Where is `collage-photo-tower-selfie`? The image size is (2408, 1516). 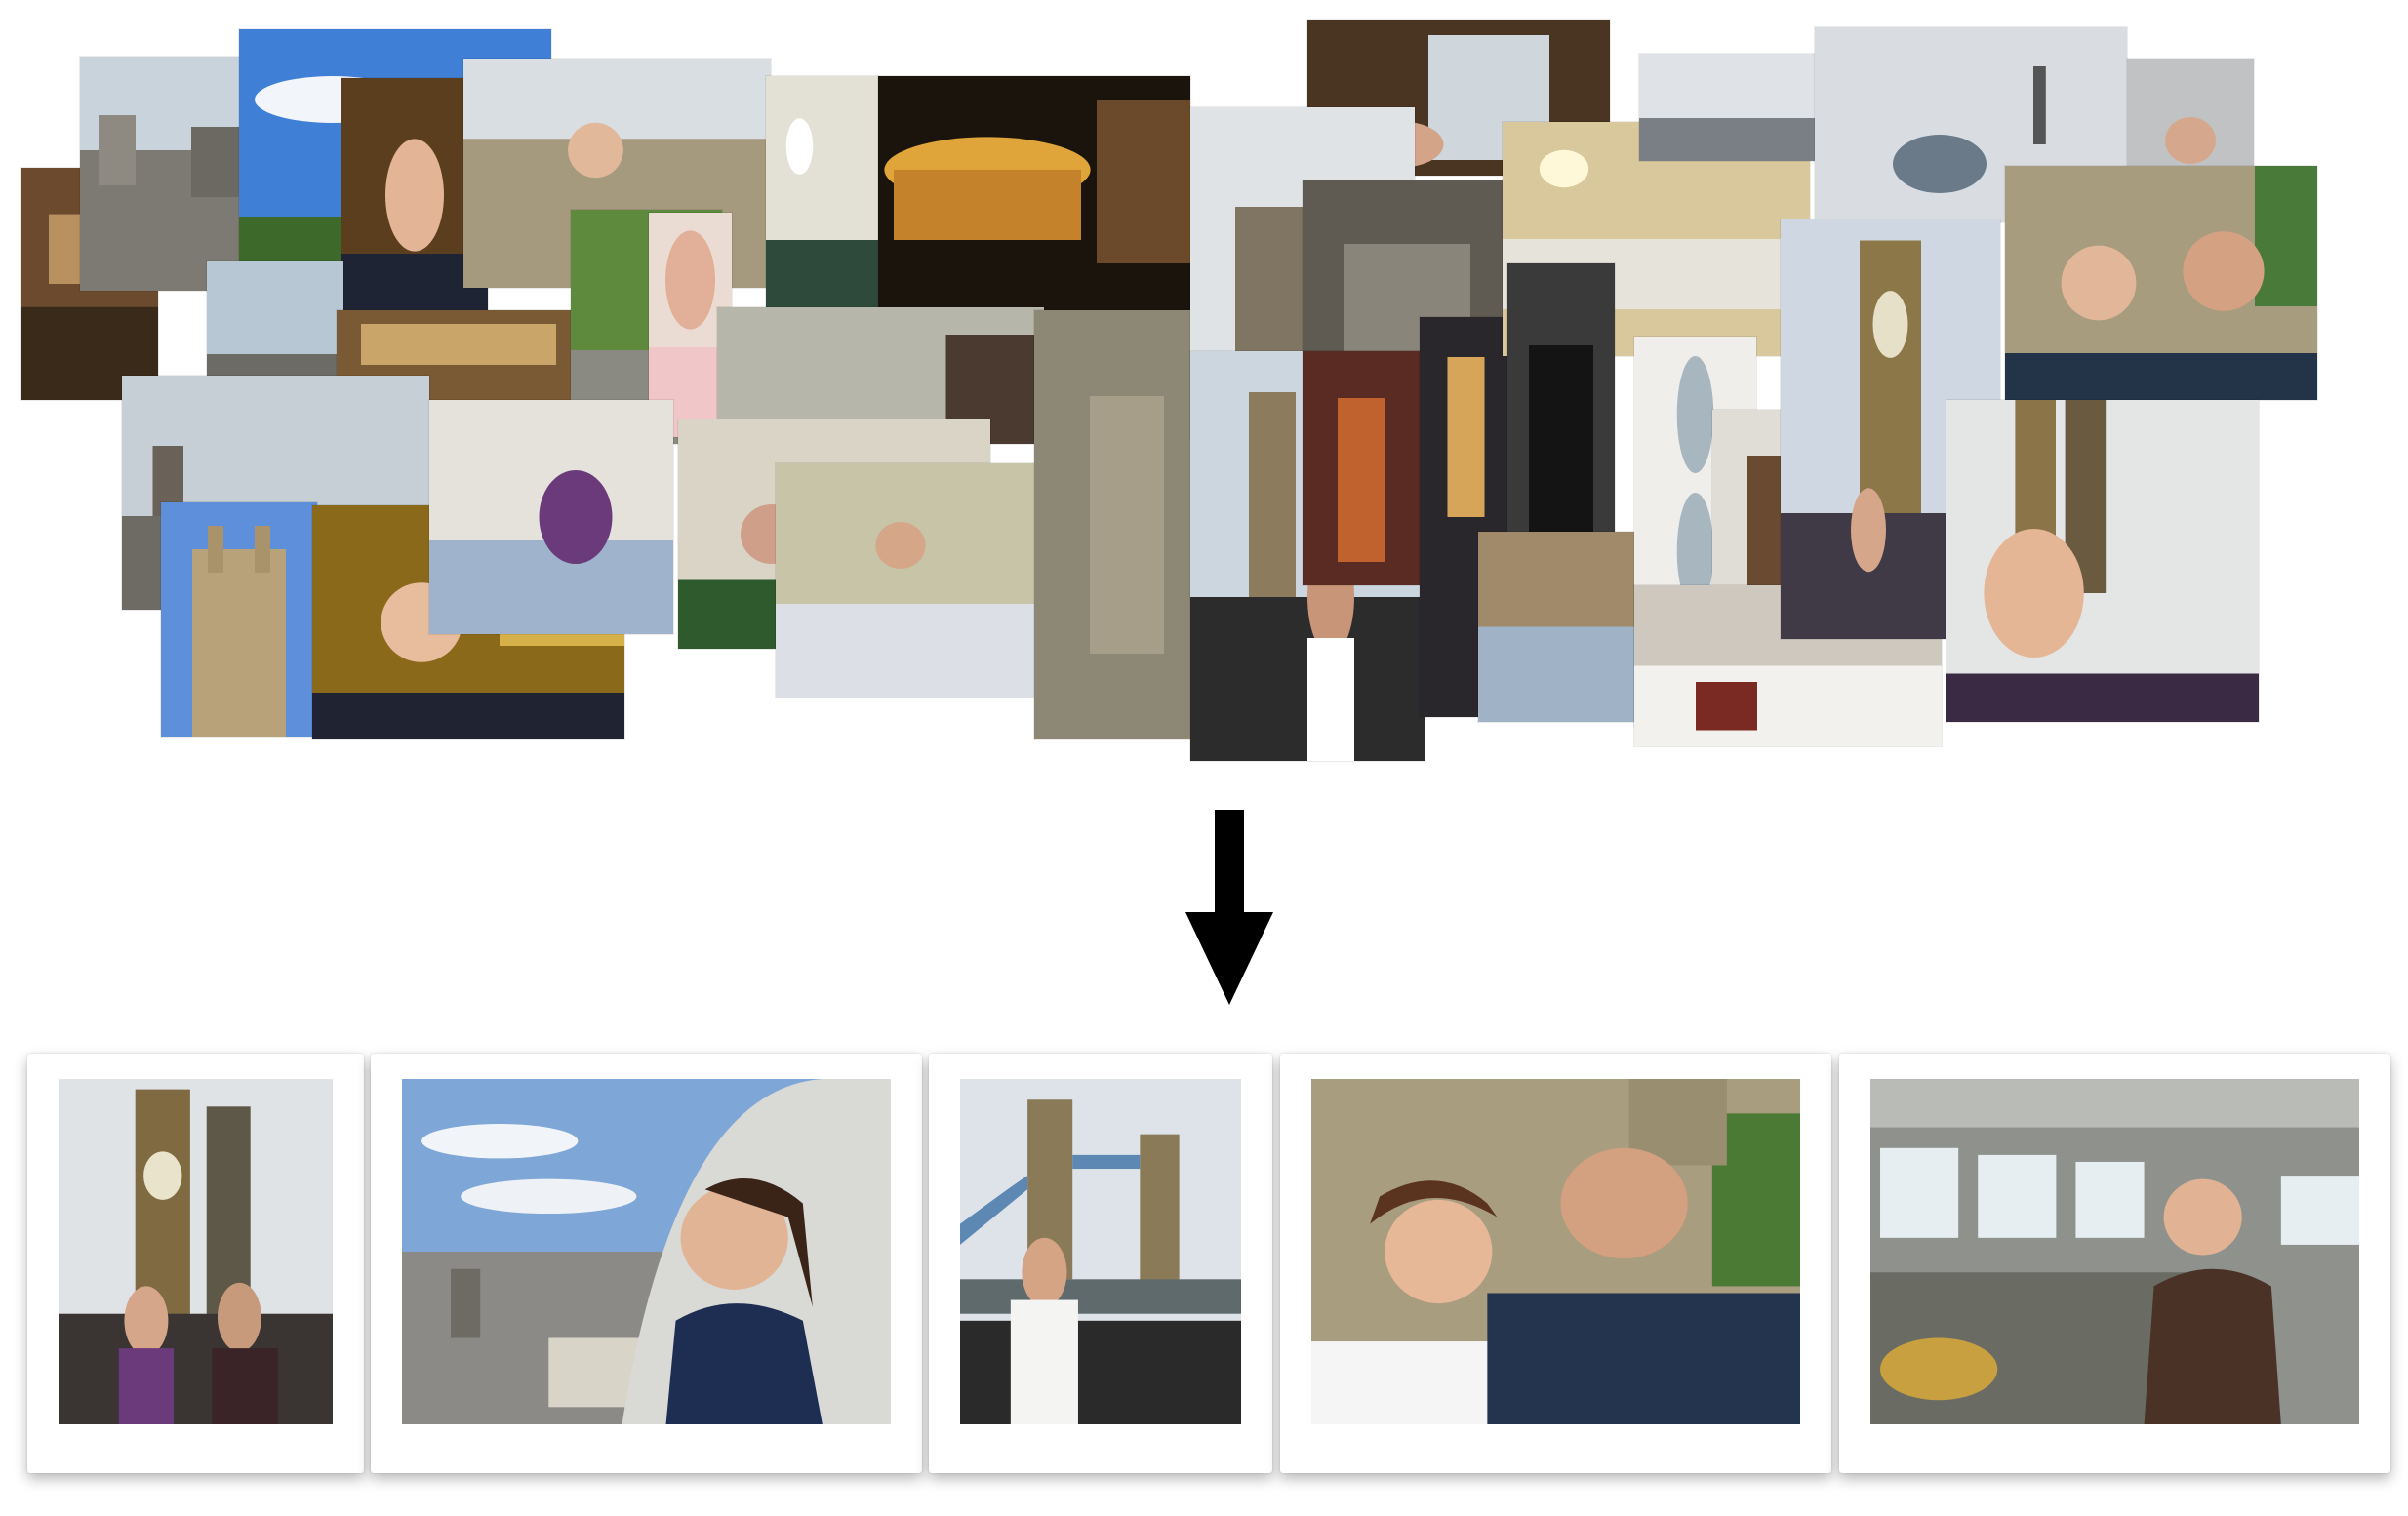
collage-photo-tower-selfie is located at coordinates (2161, 283).